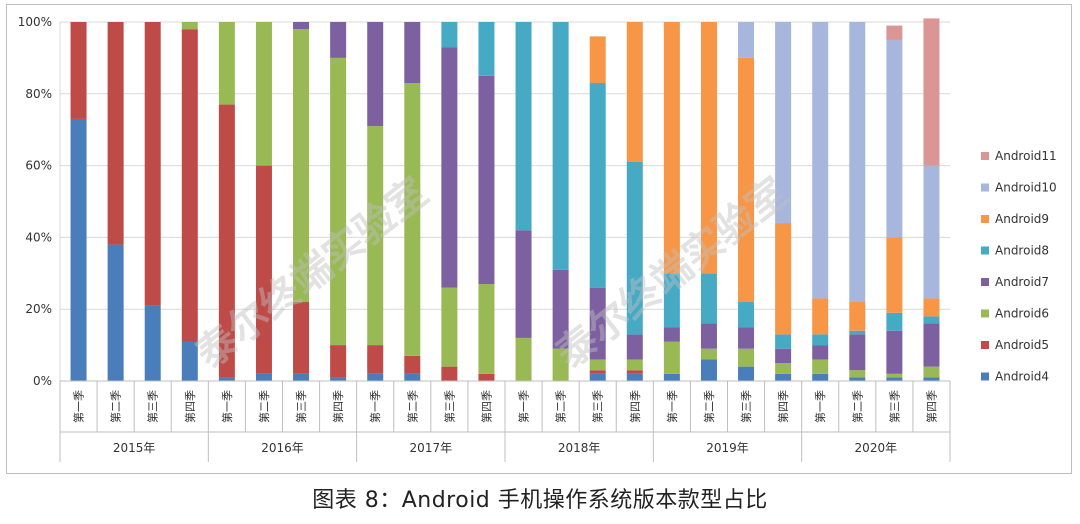 This screenshot has width=1080, height=524. Describe the element at coordinates (1015, 377) in the screenshot. I see `legend-item: Android4` at that location.